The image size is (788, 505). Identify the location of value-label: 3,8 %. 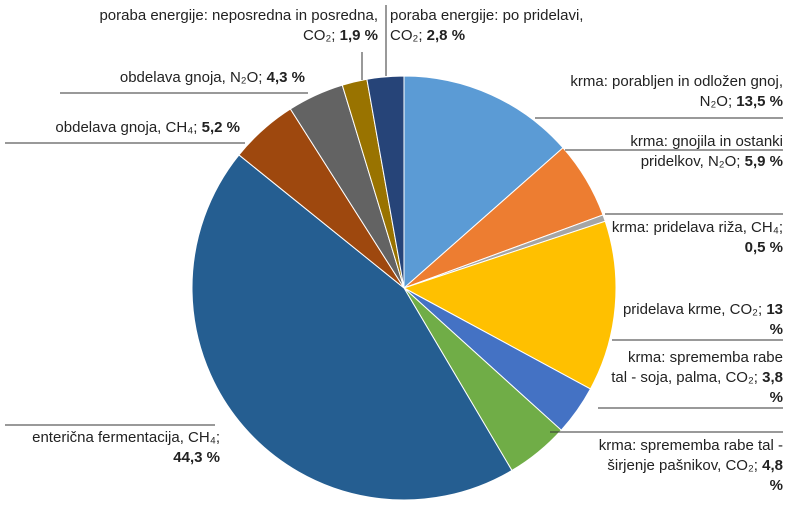
(772, 387).